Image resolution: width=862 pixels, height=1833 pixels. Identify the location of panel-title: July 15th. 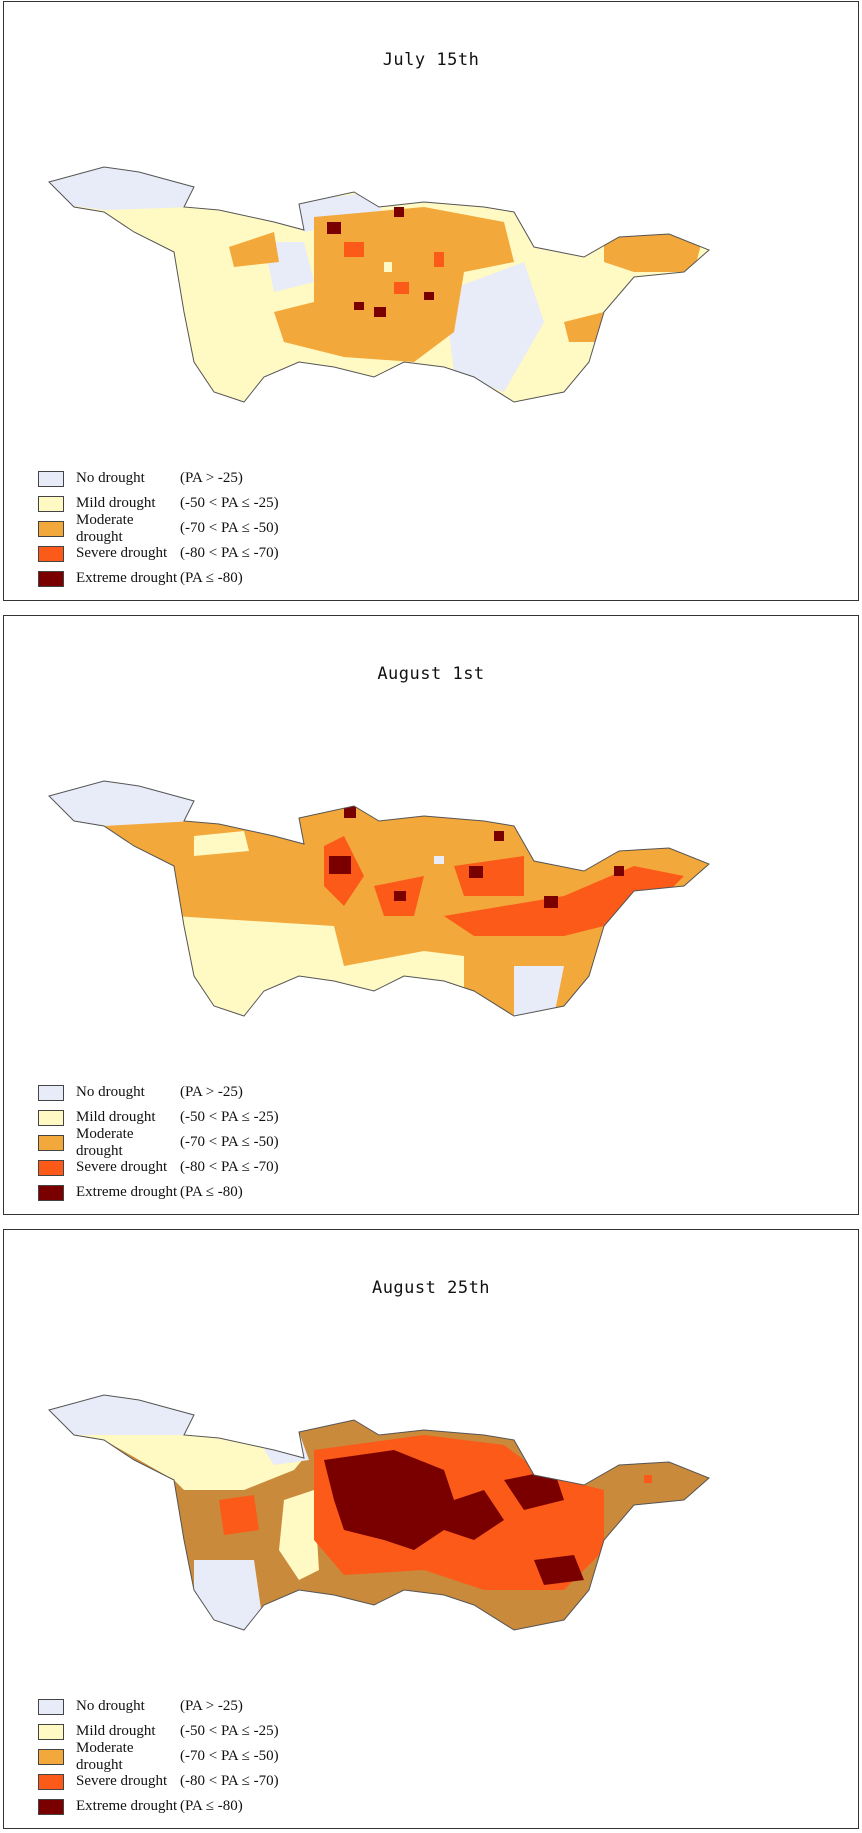
(431, 60).